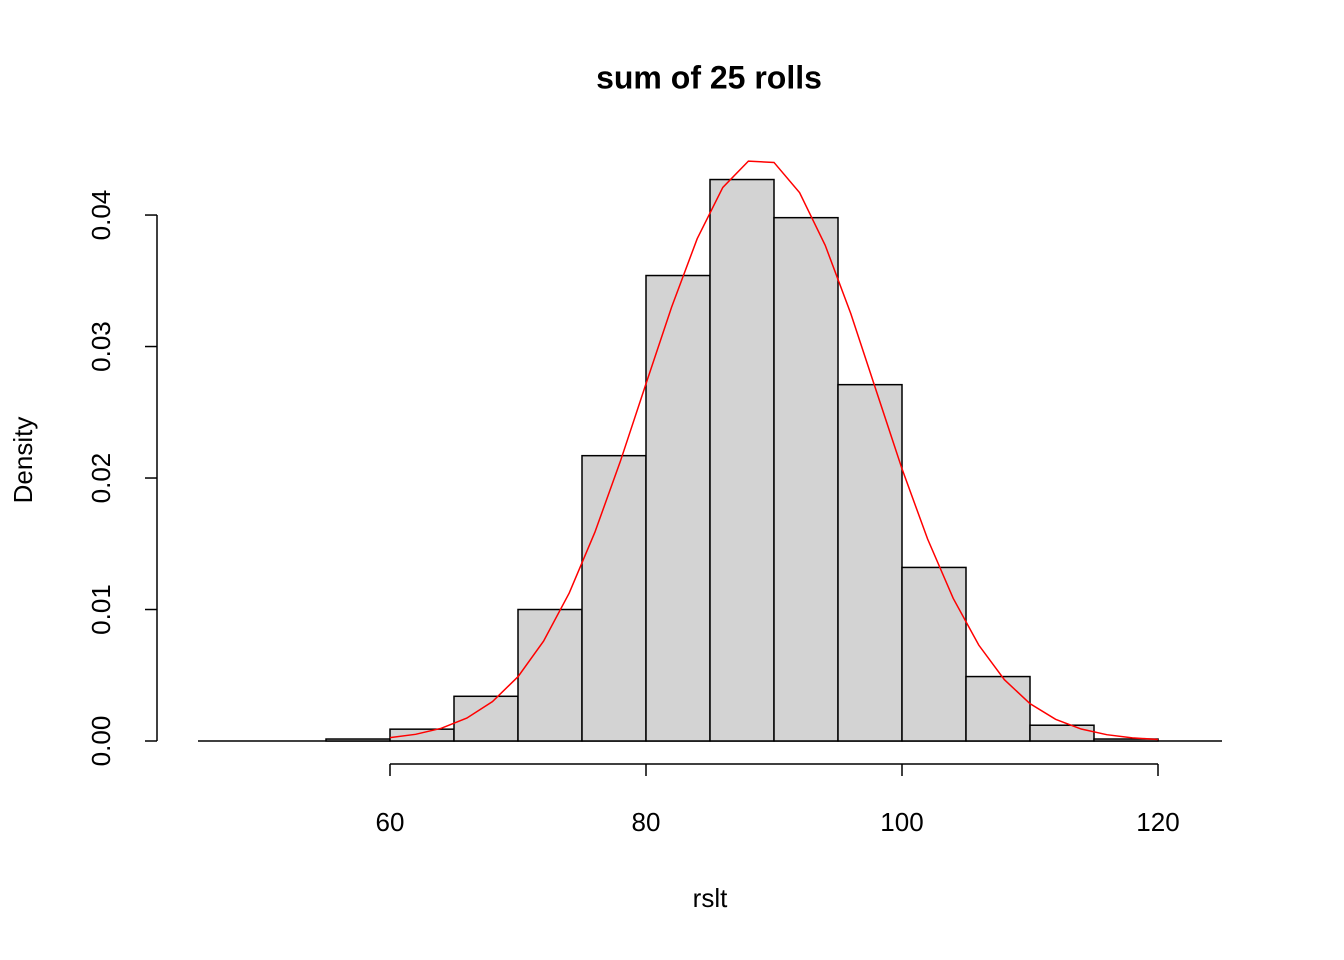 Image resolution: width=1344 pixels, height=960 pixels. Describe the element at coordinates (901, 822) in the screenshot. I see `x-tick-label: 100` at that location.